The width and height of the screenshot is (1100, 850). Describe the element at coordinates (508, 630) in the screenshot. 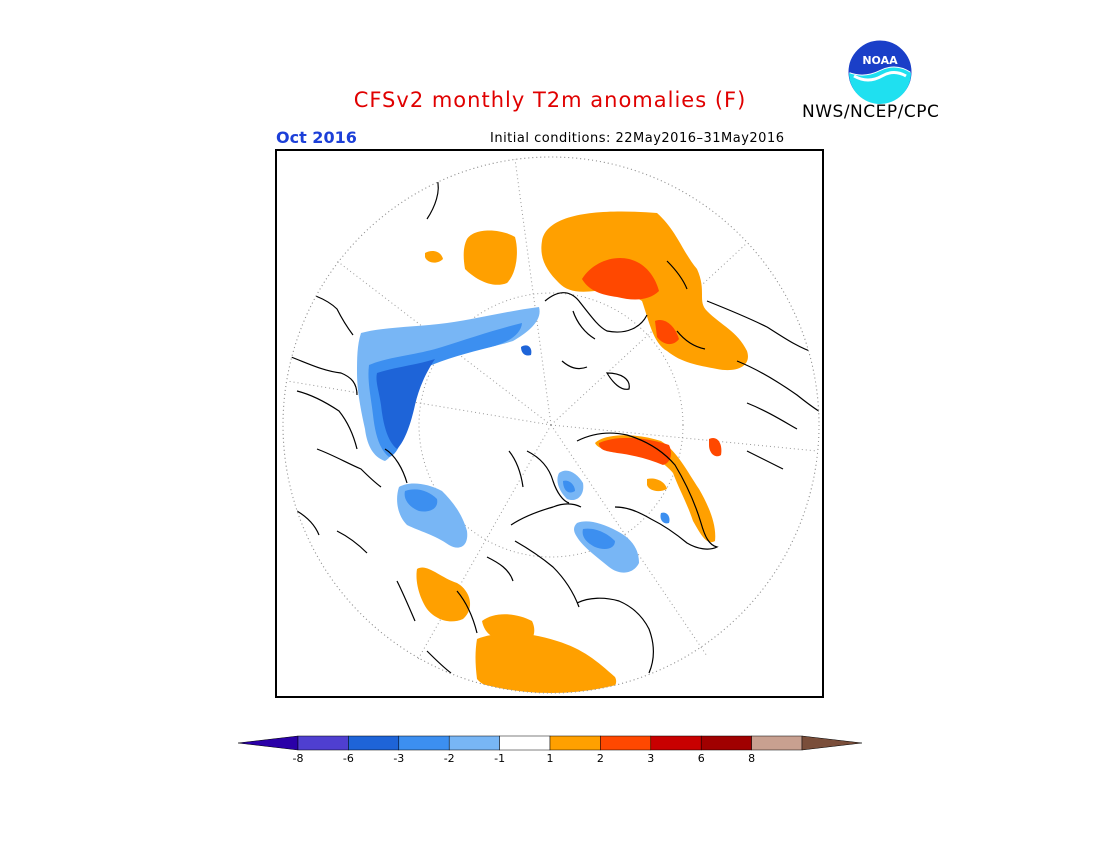

I see `mexico-warm-region` at that location.